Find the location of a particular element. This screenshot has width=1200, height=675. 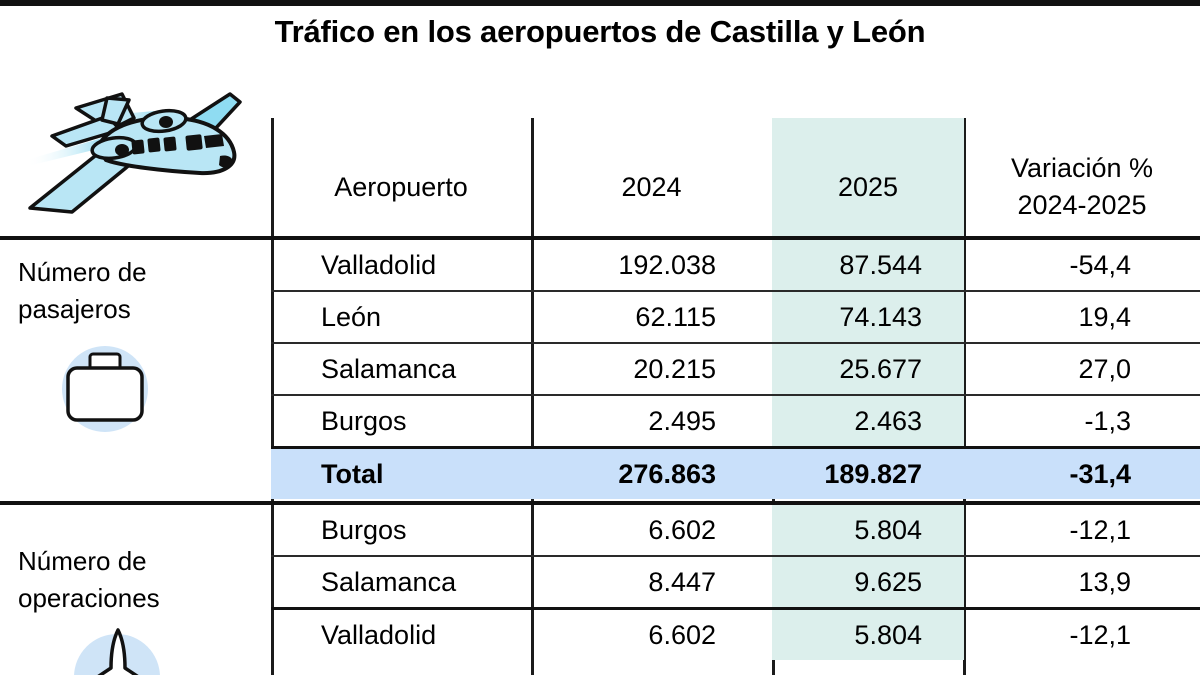

suitcase-icon is located at coordinates (106, 391).